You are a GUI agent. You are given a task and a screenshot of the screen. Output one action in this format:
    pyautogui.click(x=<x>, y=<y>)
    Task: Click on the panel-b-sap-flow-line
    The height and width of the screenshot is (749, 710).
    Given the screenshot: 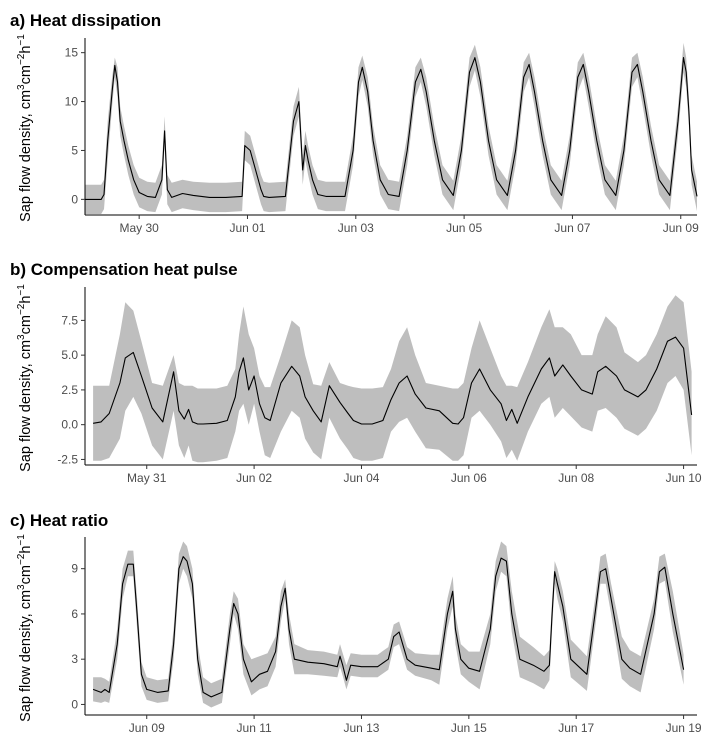 What is the action you would take?
    pyautogui.click(x=393, y=380)
    